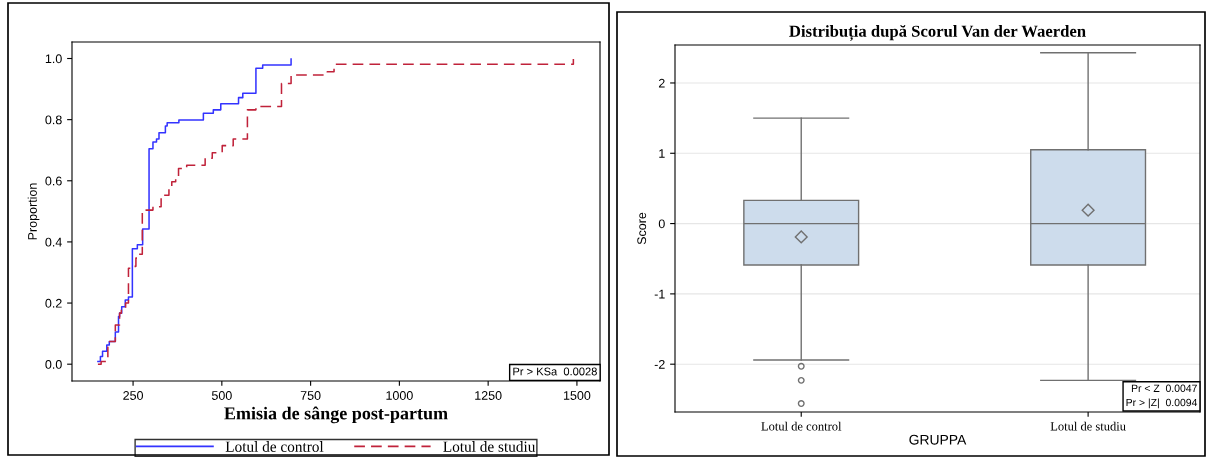 The width and height of the screenshot is (1206, 457). I want to click on y-tick-label: 2, so click(661, 83).